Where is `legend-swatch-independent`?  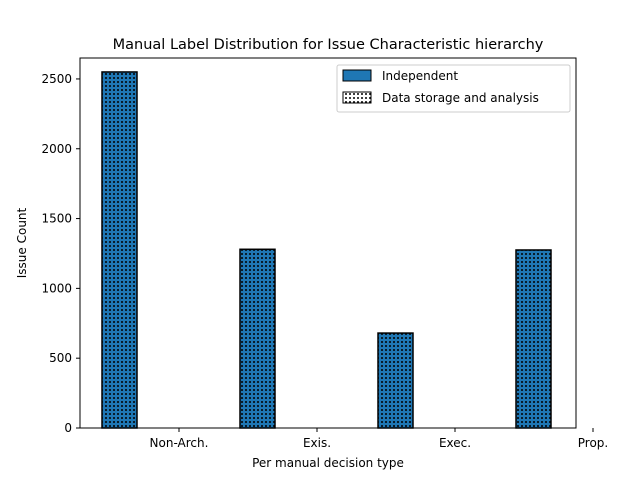
legend-swatch-independent is located at coordinates (357, 75).